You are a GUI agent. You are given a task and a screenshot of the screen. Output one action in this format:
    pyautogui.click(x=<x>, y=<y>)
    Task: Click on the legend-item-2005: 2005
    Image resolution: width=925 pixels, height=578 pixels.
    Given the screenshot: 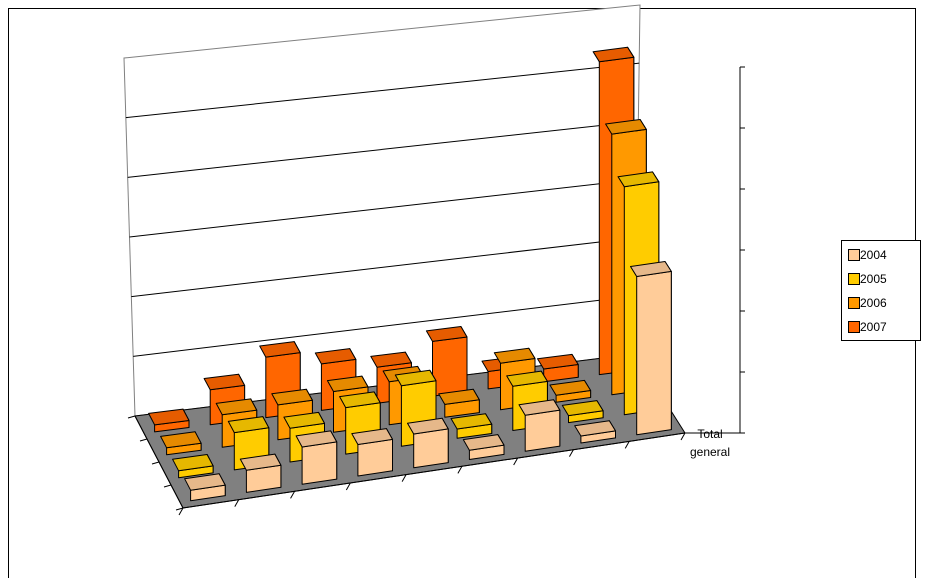 What is the action you would take?
    pyautogui.click(x=867, y=279)
    